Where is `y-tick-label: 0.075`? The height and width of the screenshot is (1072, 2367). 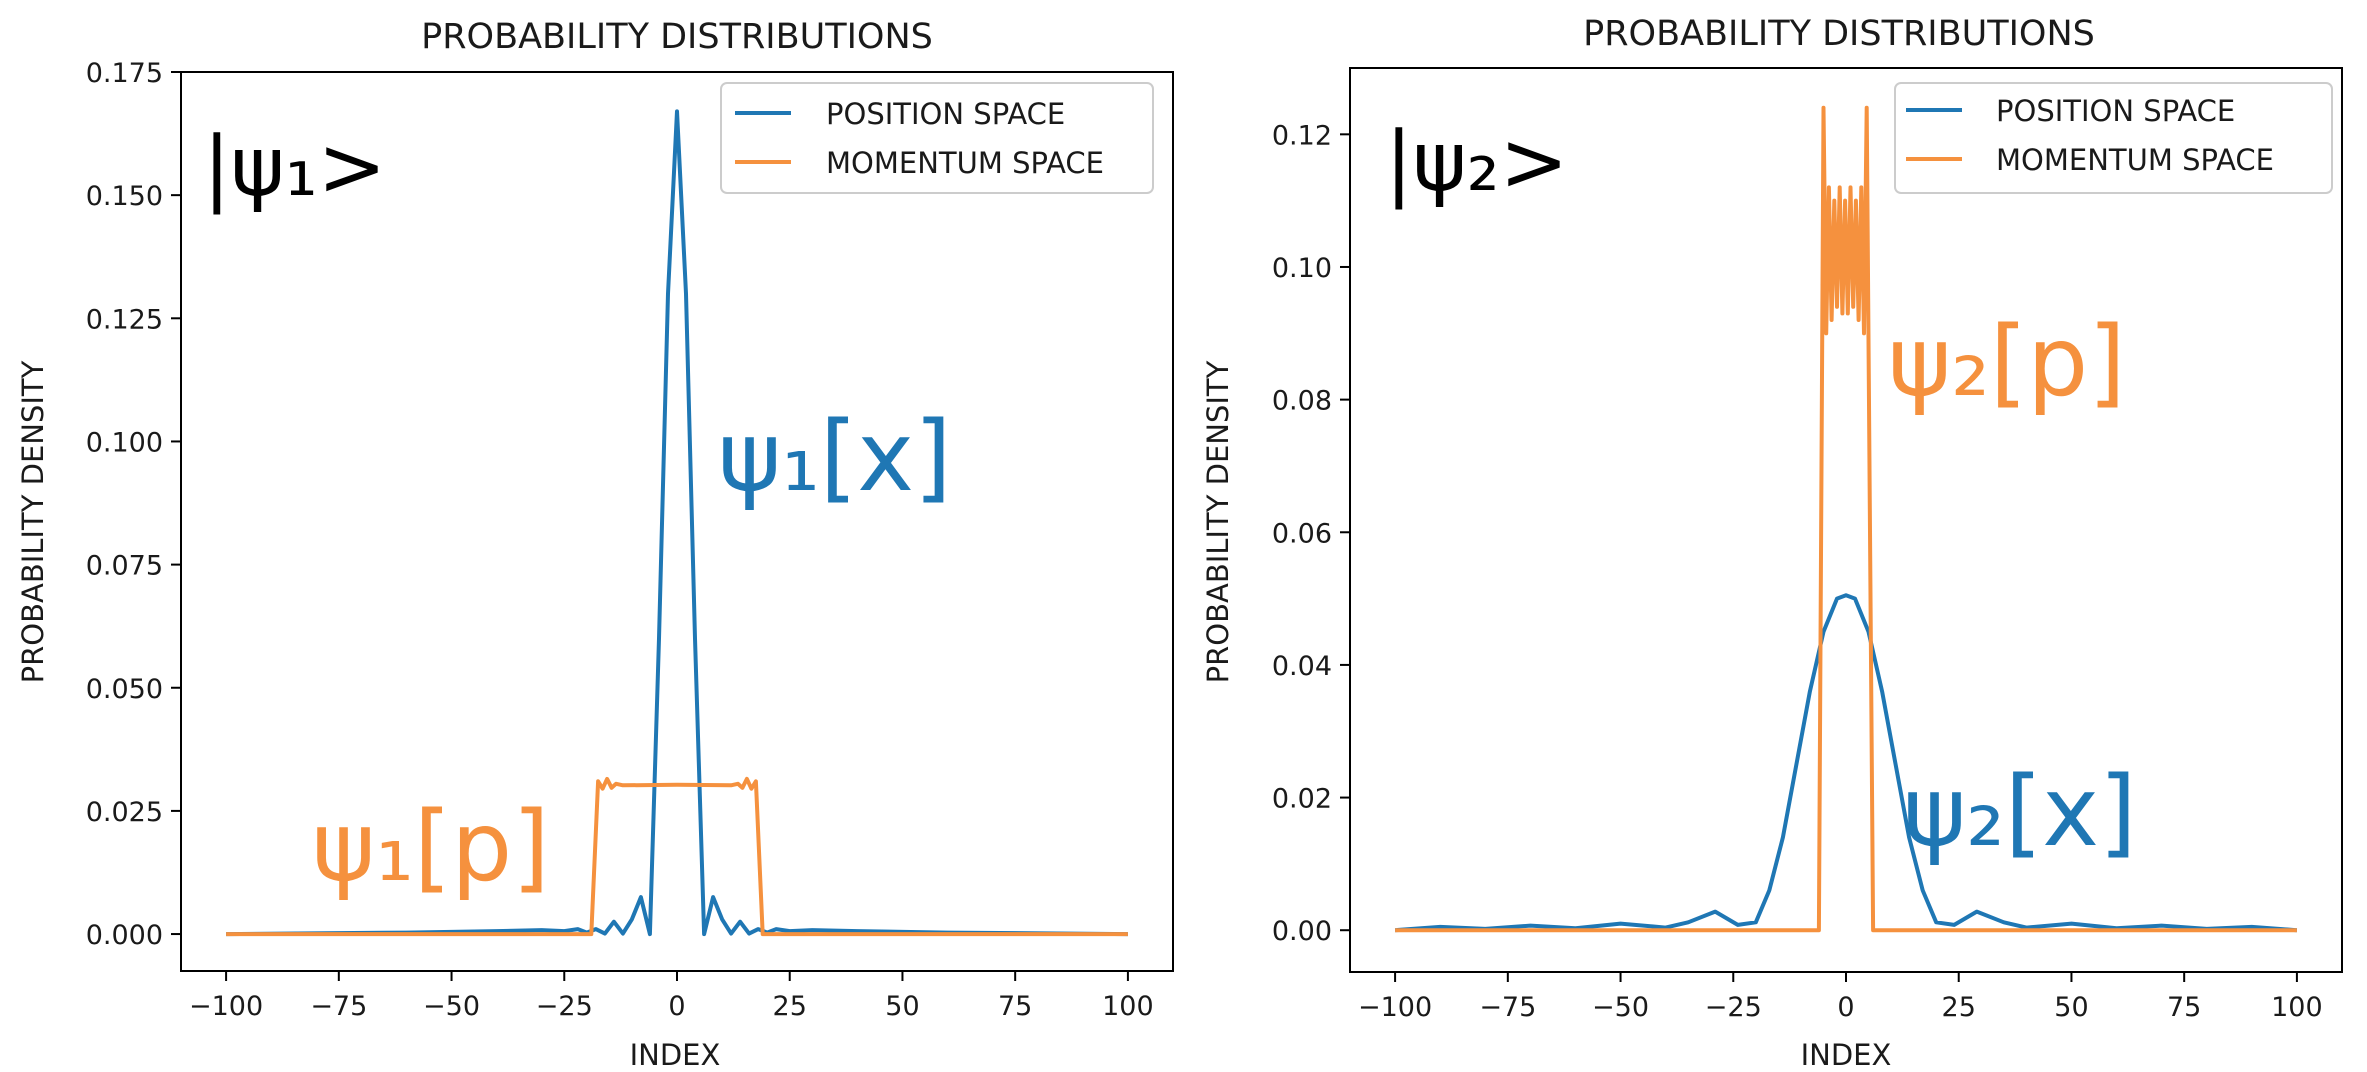
y-tick-label: 0.075 is located at coordinates (124, 566).